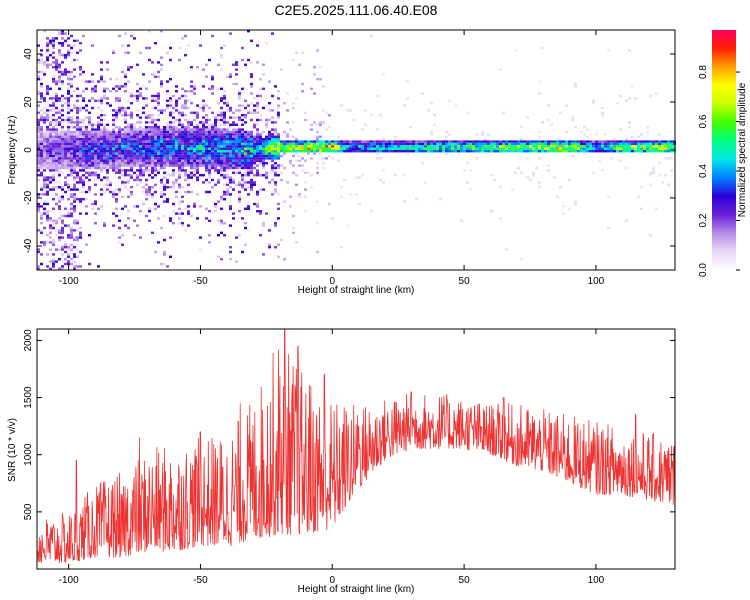 The width and height of the screenshot is (750, 600). Describe the element at coordinates (28, 150) in the screenshot. I see `spectrogram-y-tick-label: 0` at that location.